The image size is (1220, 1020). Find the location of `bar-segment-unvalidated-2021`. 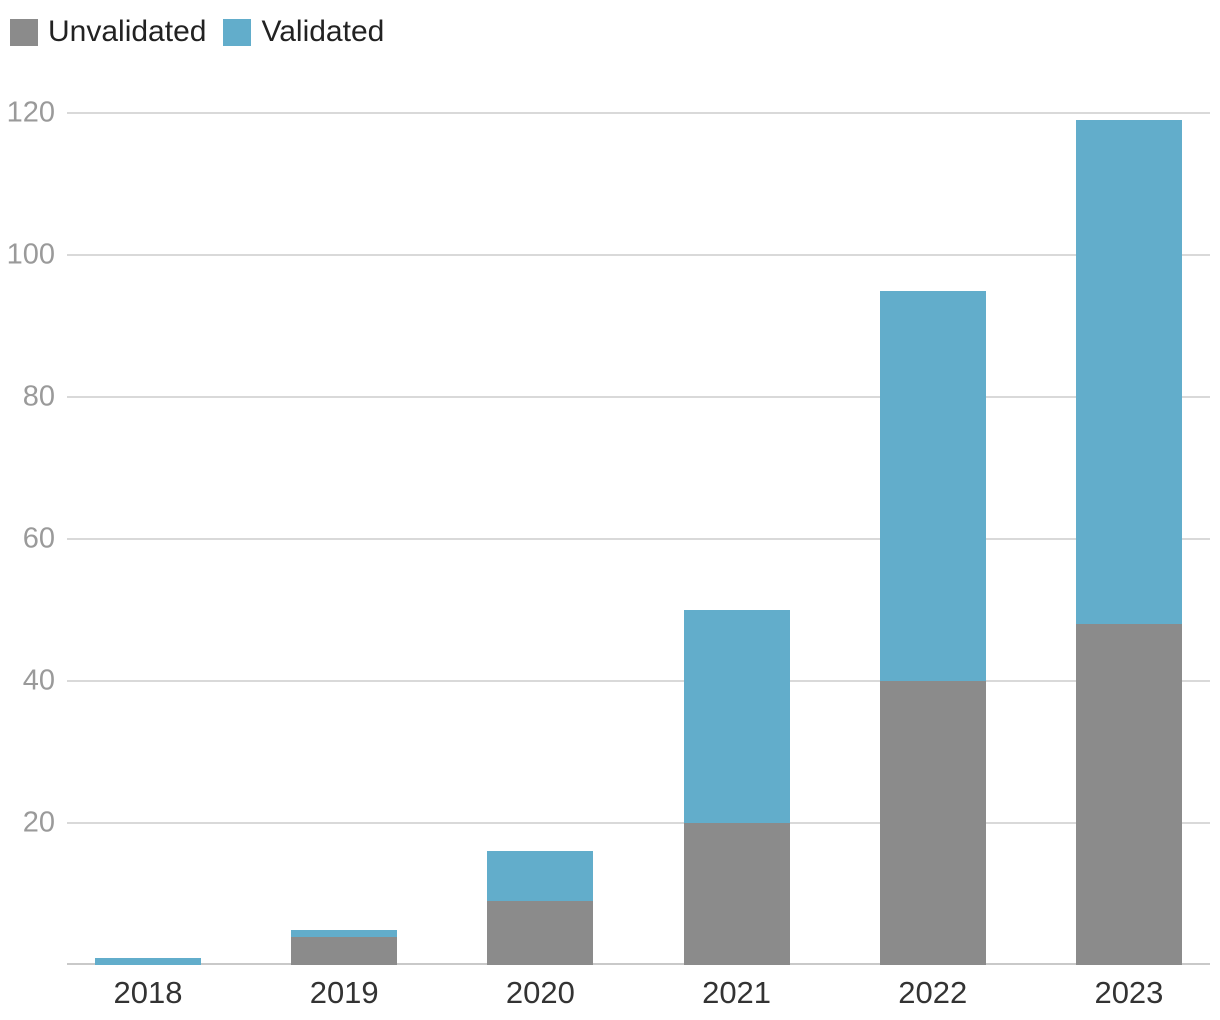

bar-segment-unvalidated-2021 is located at coordinates (736, 894).